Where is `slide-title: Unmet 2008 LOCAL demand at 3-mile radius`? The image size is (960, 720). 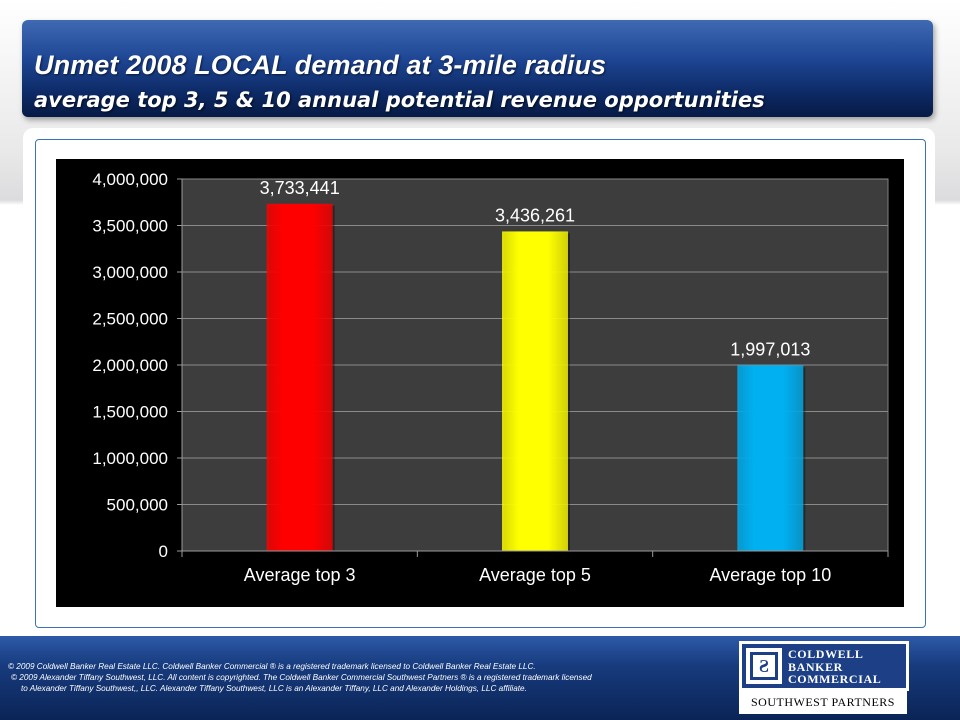
slide-title: Unmet 2008 LOCAL demand at 3-mile radius is located at coordinates (320, 65).